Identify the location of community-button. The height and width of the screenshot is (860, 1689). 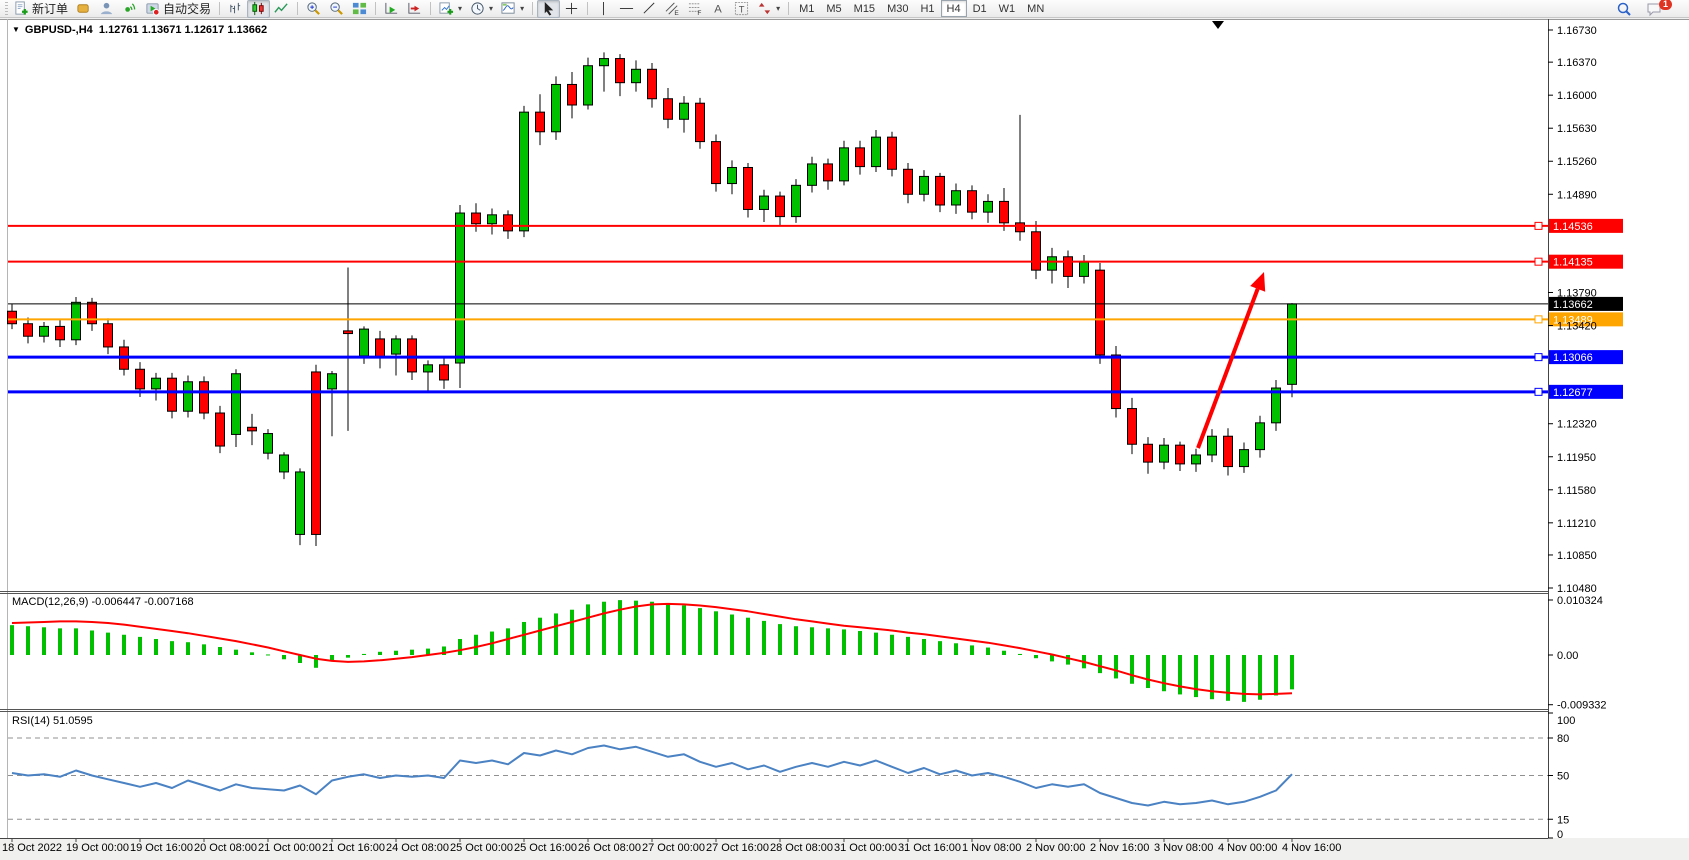
(106, 9).